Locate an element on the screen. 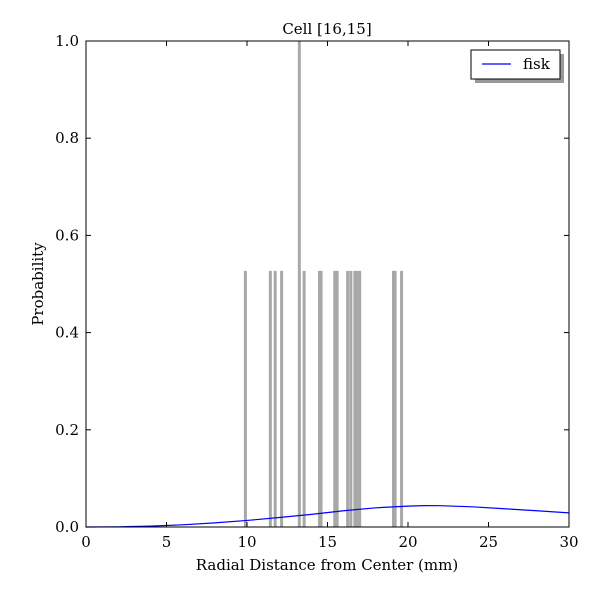 Image resolution: width=600 pixels, height=600 pixels. series-layer is located at coordinates (327, 516).